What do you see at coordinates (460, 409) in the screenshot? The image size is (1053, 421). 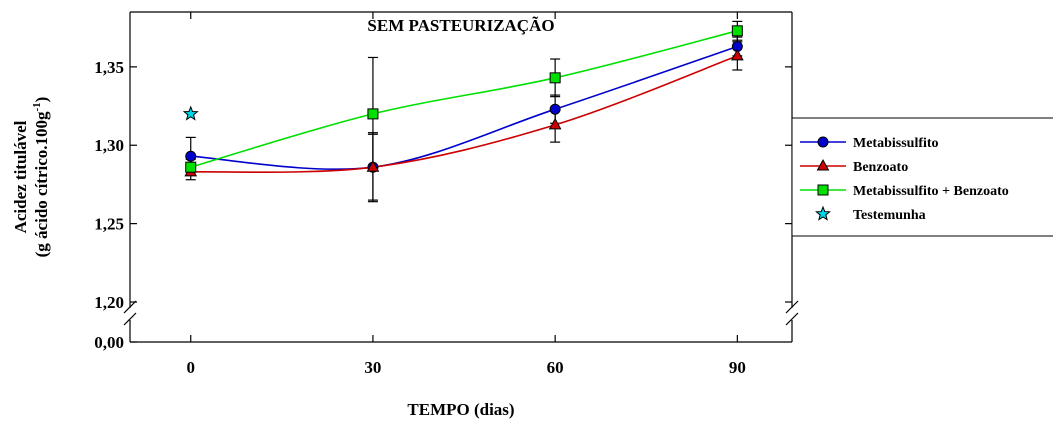 I see `x-axis-label: TEMPO (dias)` at bounding box center [460, 409].